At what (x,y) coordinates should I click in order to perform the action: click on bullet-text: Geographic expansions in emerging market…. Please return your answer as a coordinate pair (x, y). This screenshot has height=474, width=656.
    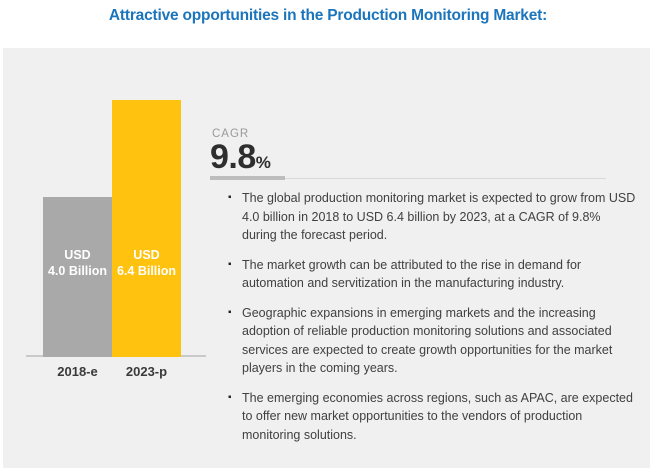
    Looking at the image, I should click on (427, 340).